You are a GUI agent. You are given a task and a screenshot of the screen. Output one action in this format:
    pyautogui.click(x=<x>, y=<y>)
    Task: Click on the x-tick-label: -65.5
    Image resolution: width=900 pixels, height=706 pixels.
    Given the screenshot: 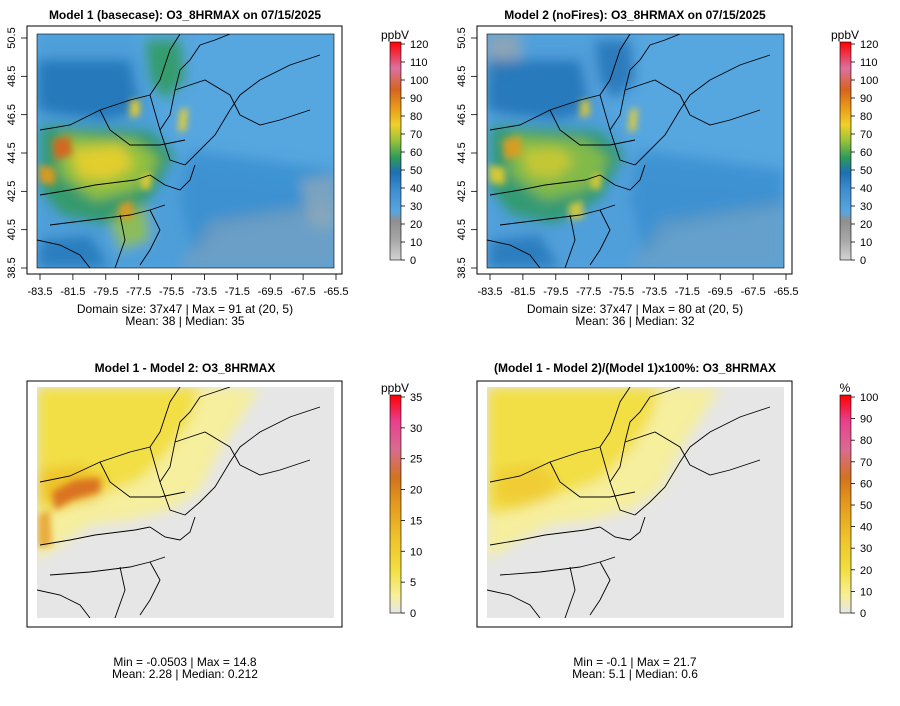 What is the action you would take?
    pyautogui.click(x=785, y=292)
    